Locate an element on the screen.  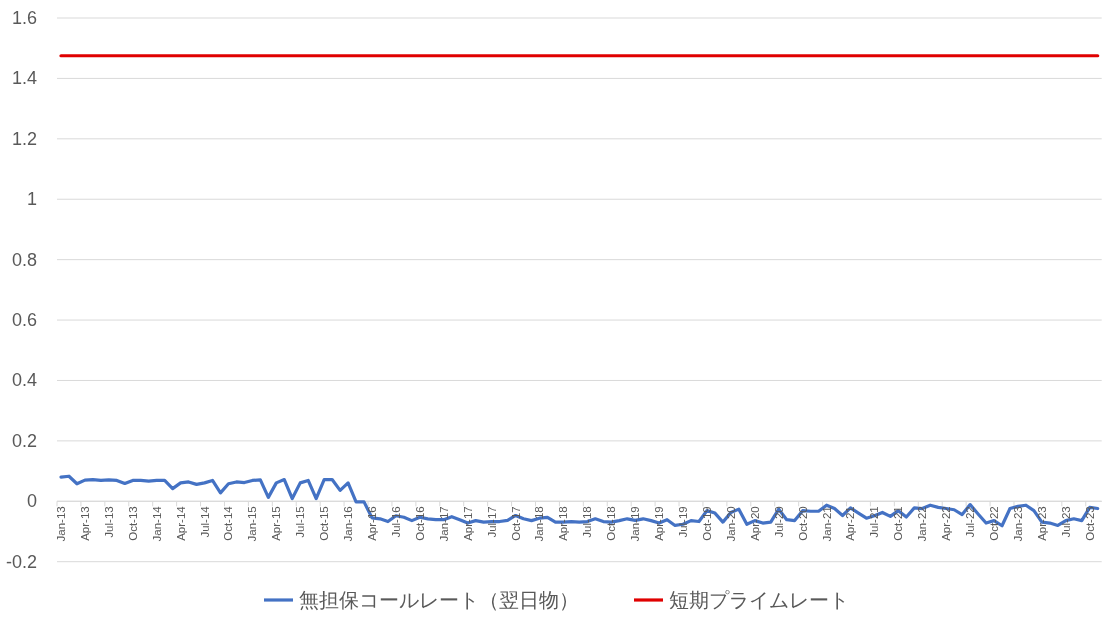
x-tick-label: Apr-23 is located at coordinates (1041, 523).